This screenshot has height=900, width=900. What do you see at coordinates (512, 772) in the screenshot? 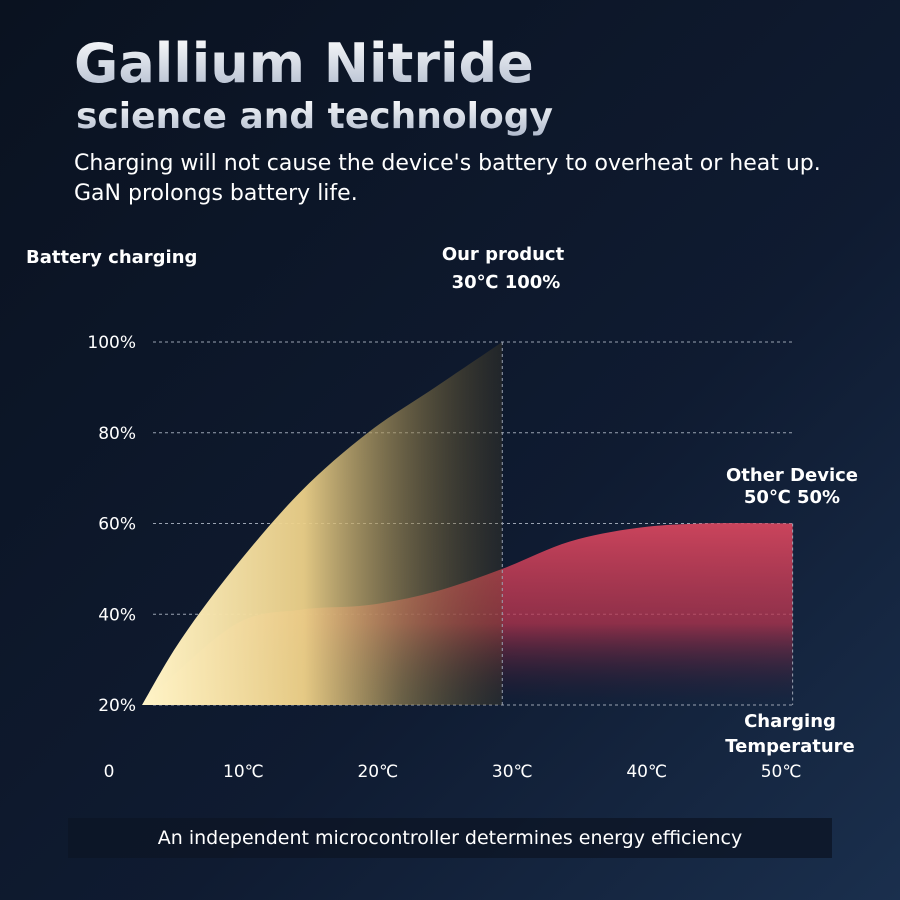
I see `x-tick-label: 30℃` at bounding box center [512, 772].